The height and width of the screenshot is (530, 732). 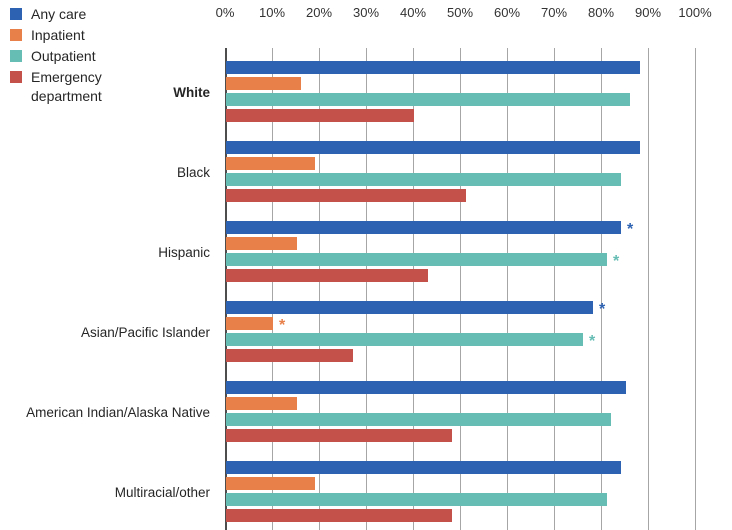 I want to click on category-label-black: Black, so click(x=193, y=172).